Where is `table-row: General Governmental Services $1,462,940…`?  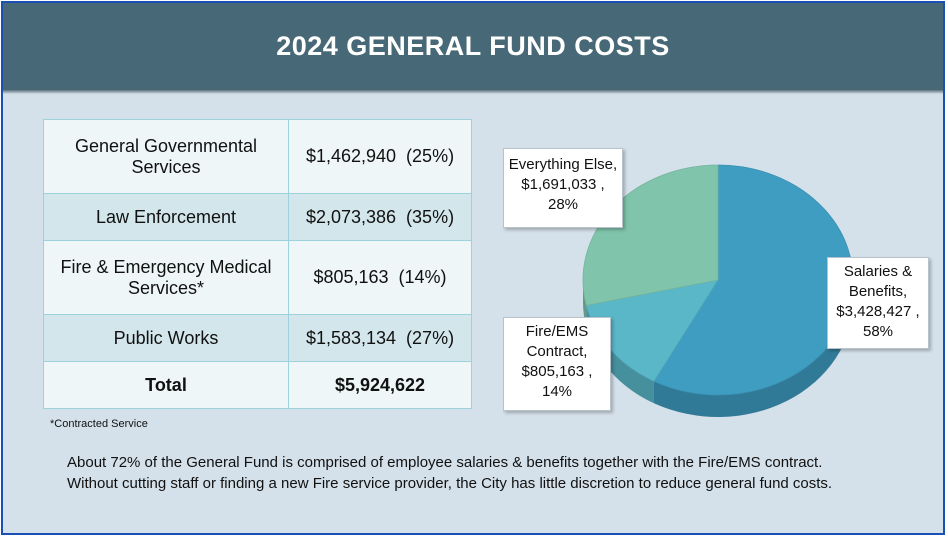 table-row: General Governmental Services $1,462,940… is located at coordinates (257, 156).